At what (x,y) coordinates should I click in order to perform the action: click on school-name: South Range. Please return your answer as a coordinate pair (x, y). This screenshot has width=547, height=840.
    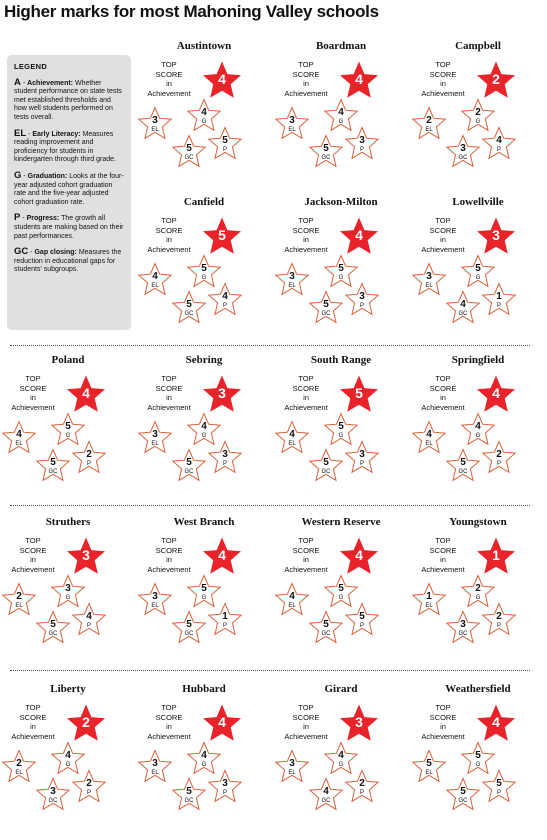
    Looking at the image, I should click on (341, 360).